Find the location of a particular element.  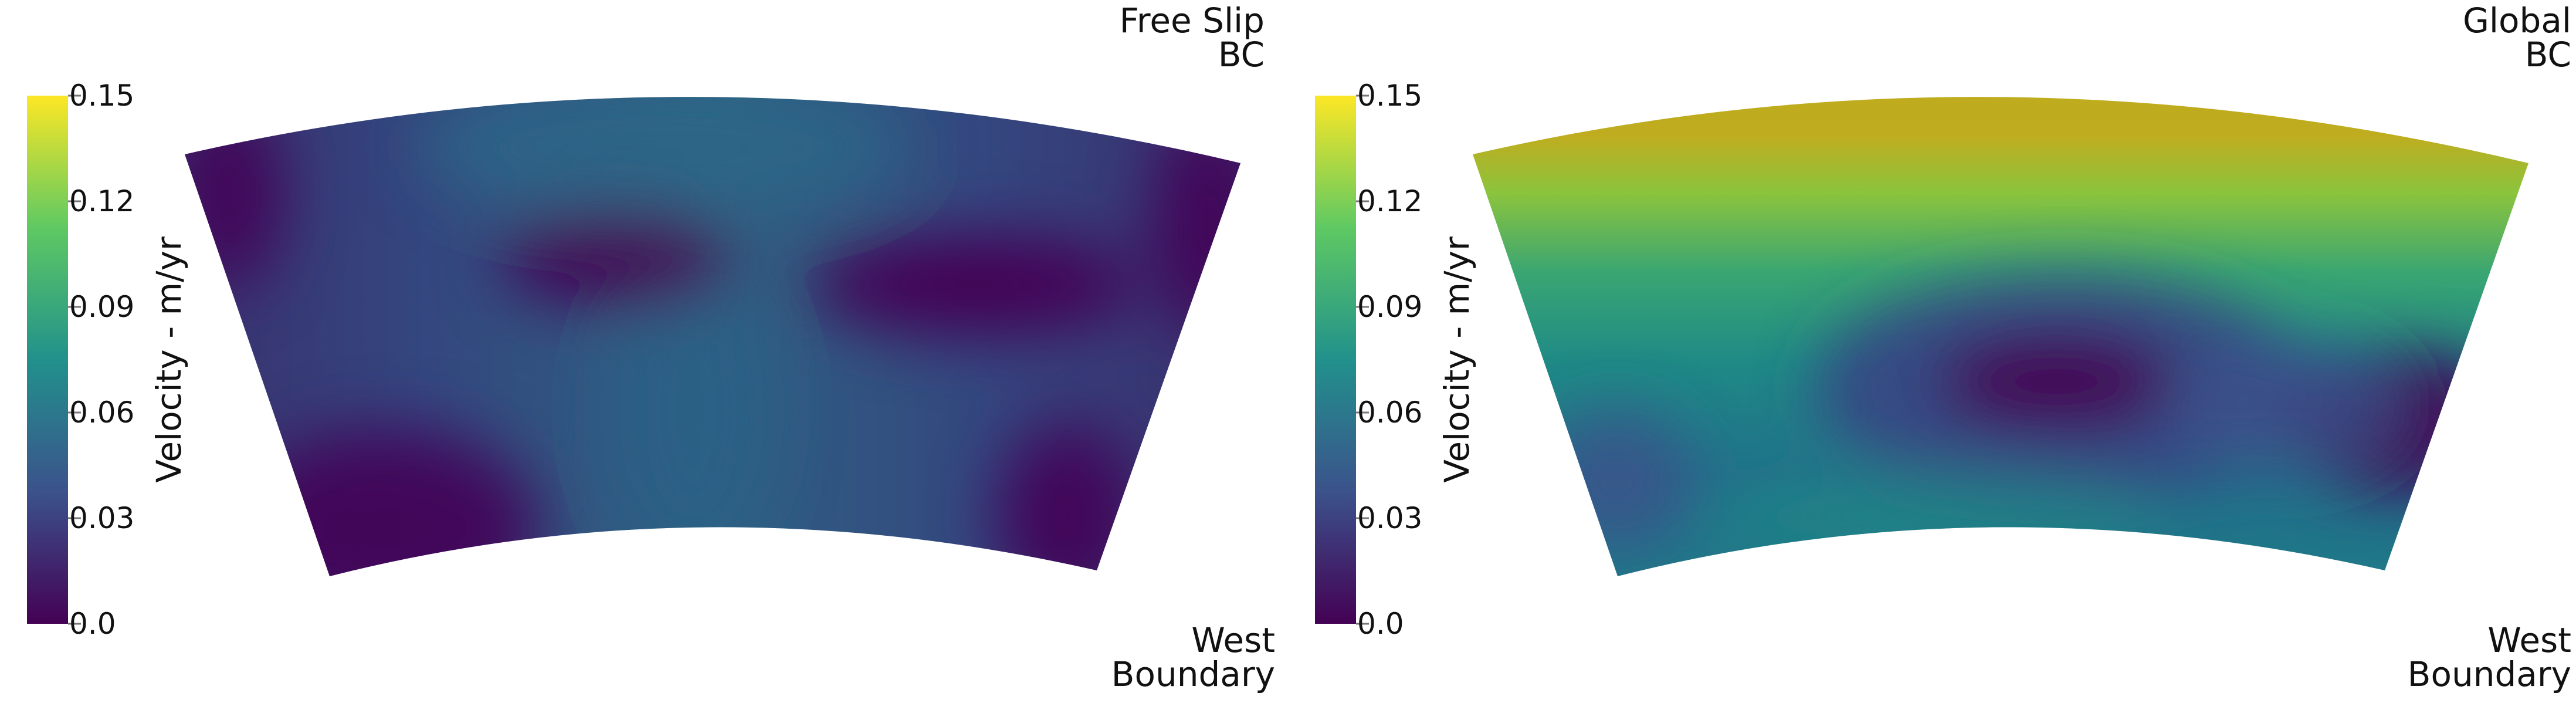

top-label-line: Global is located at coordinates (2516, 20).